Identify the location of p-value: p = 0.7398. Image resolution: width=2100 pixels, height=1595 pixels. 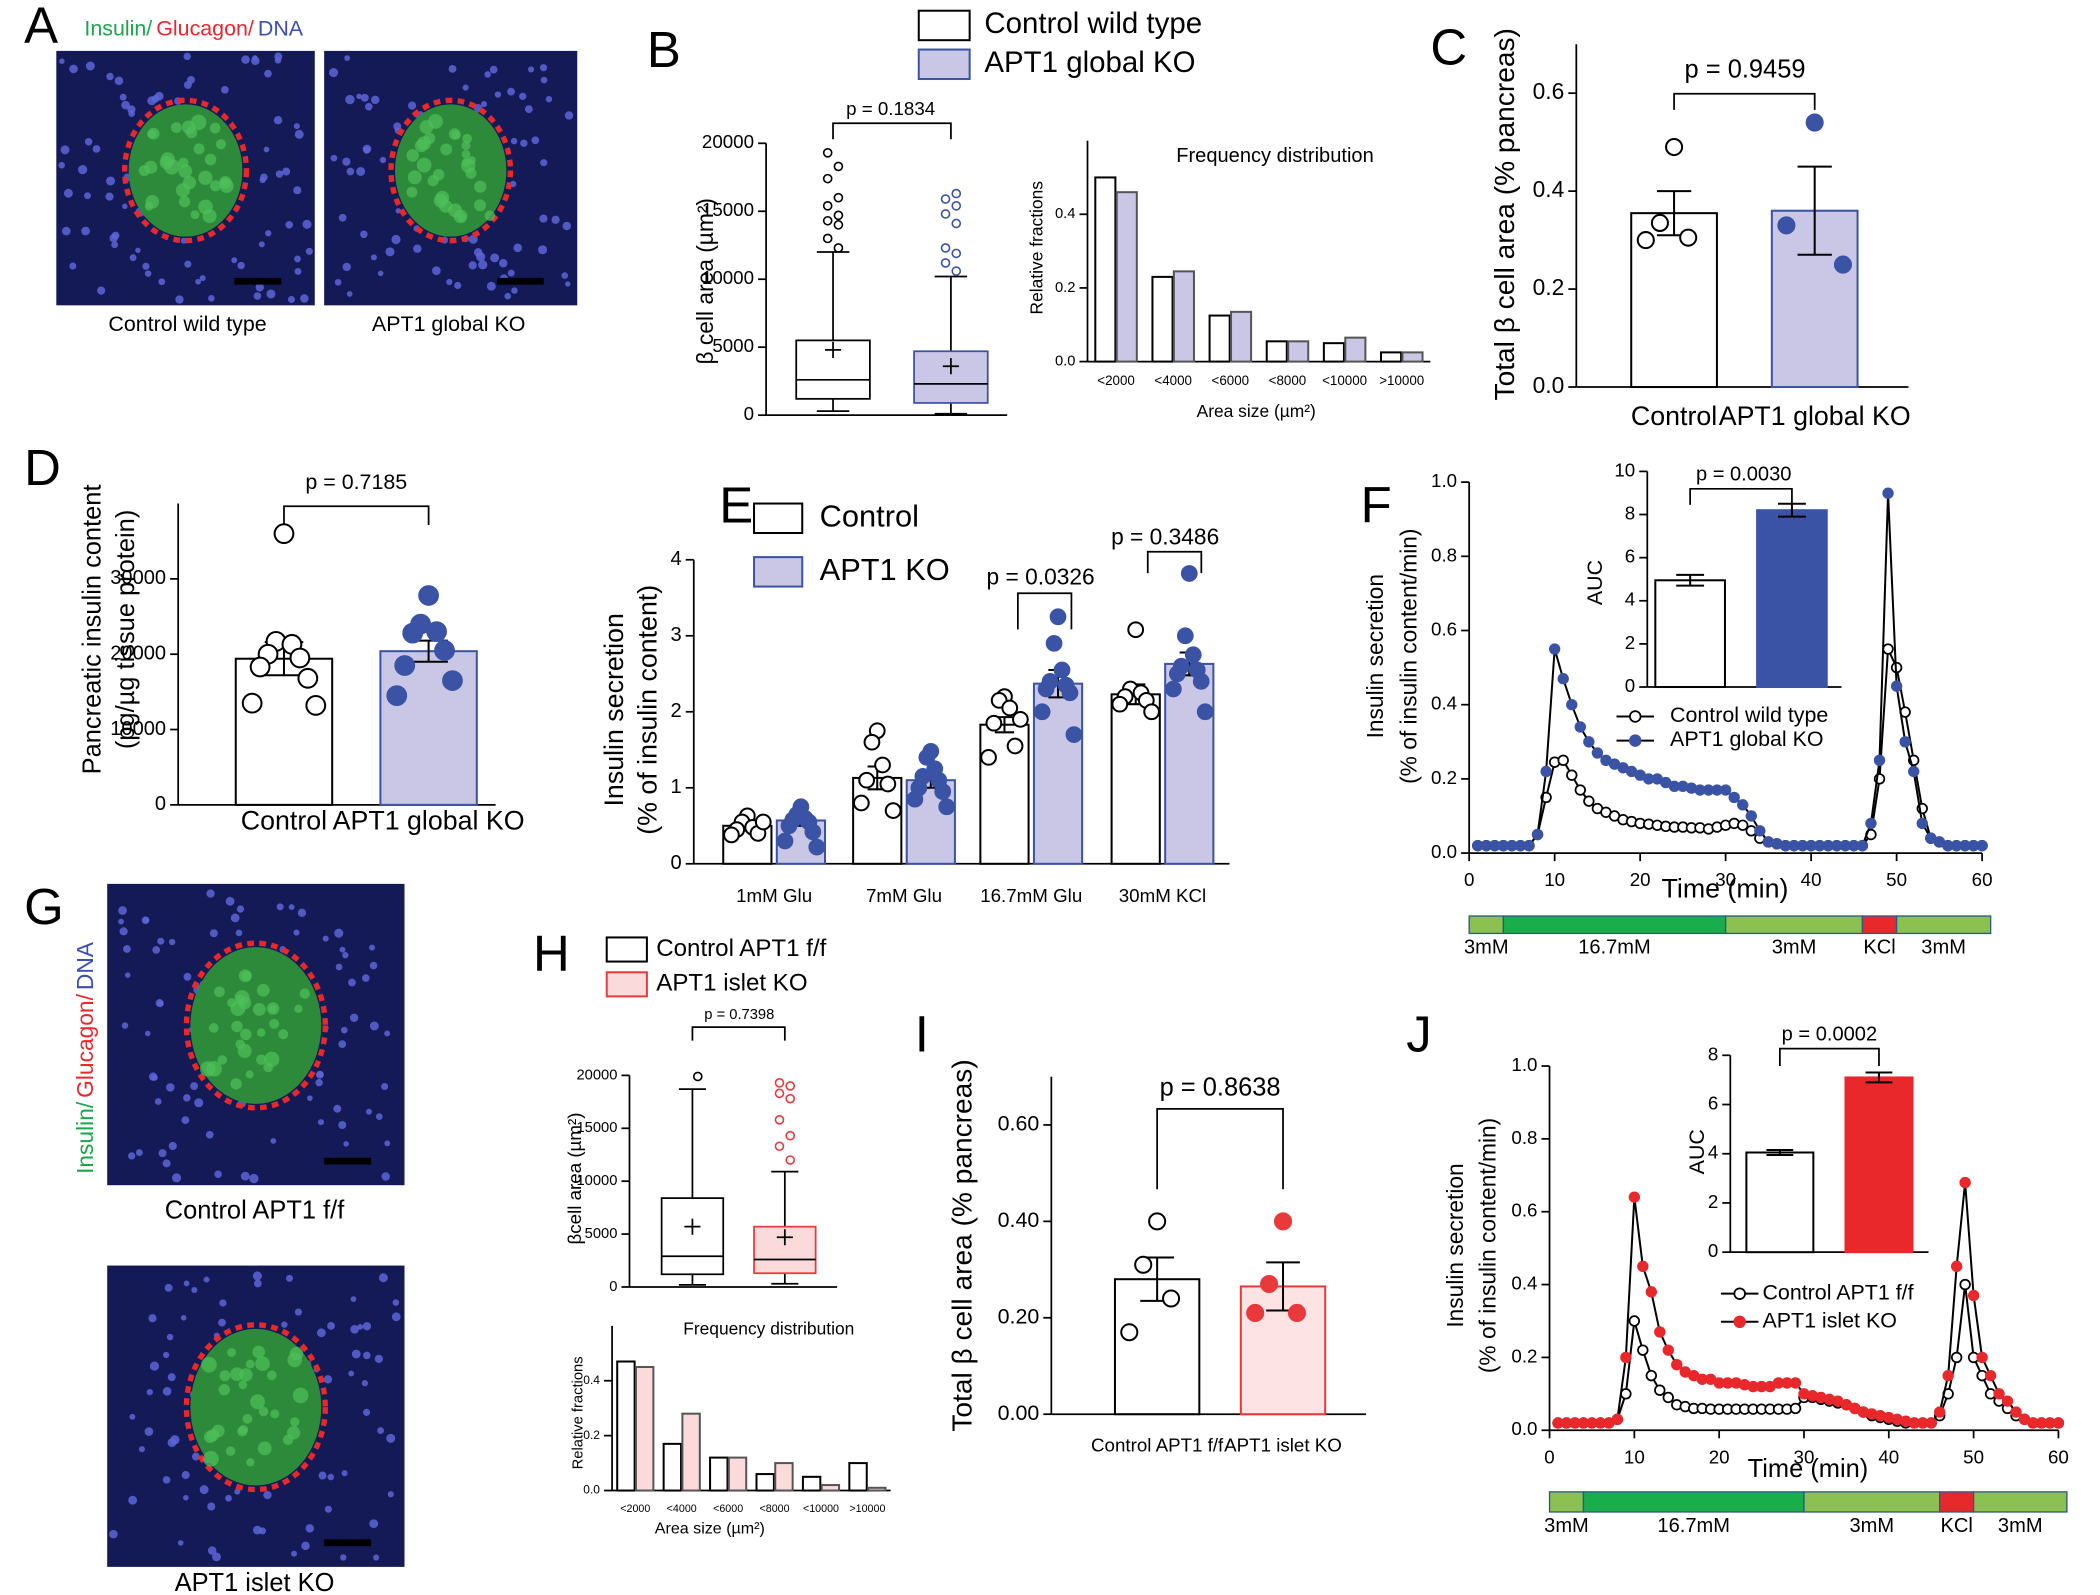
(739, 1015).